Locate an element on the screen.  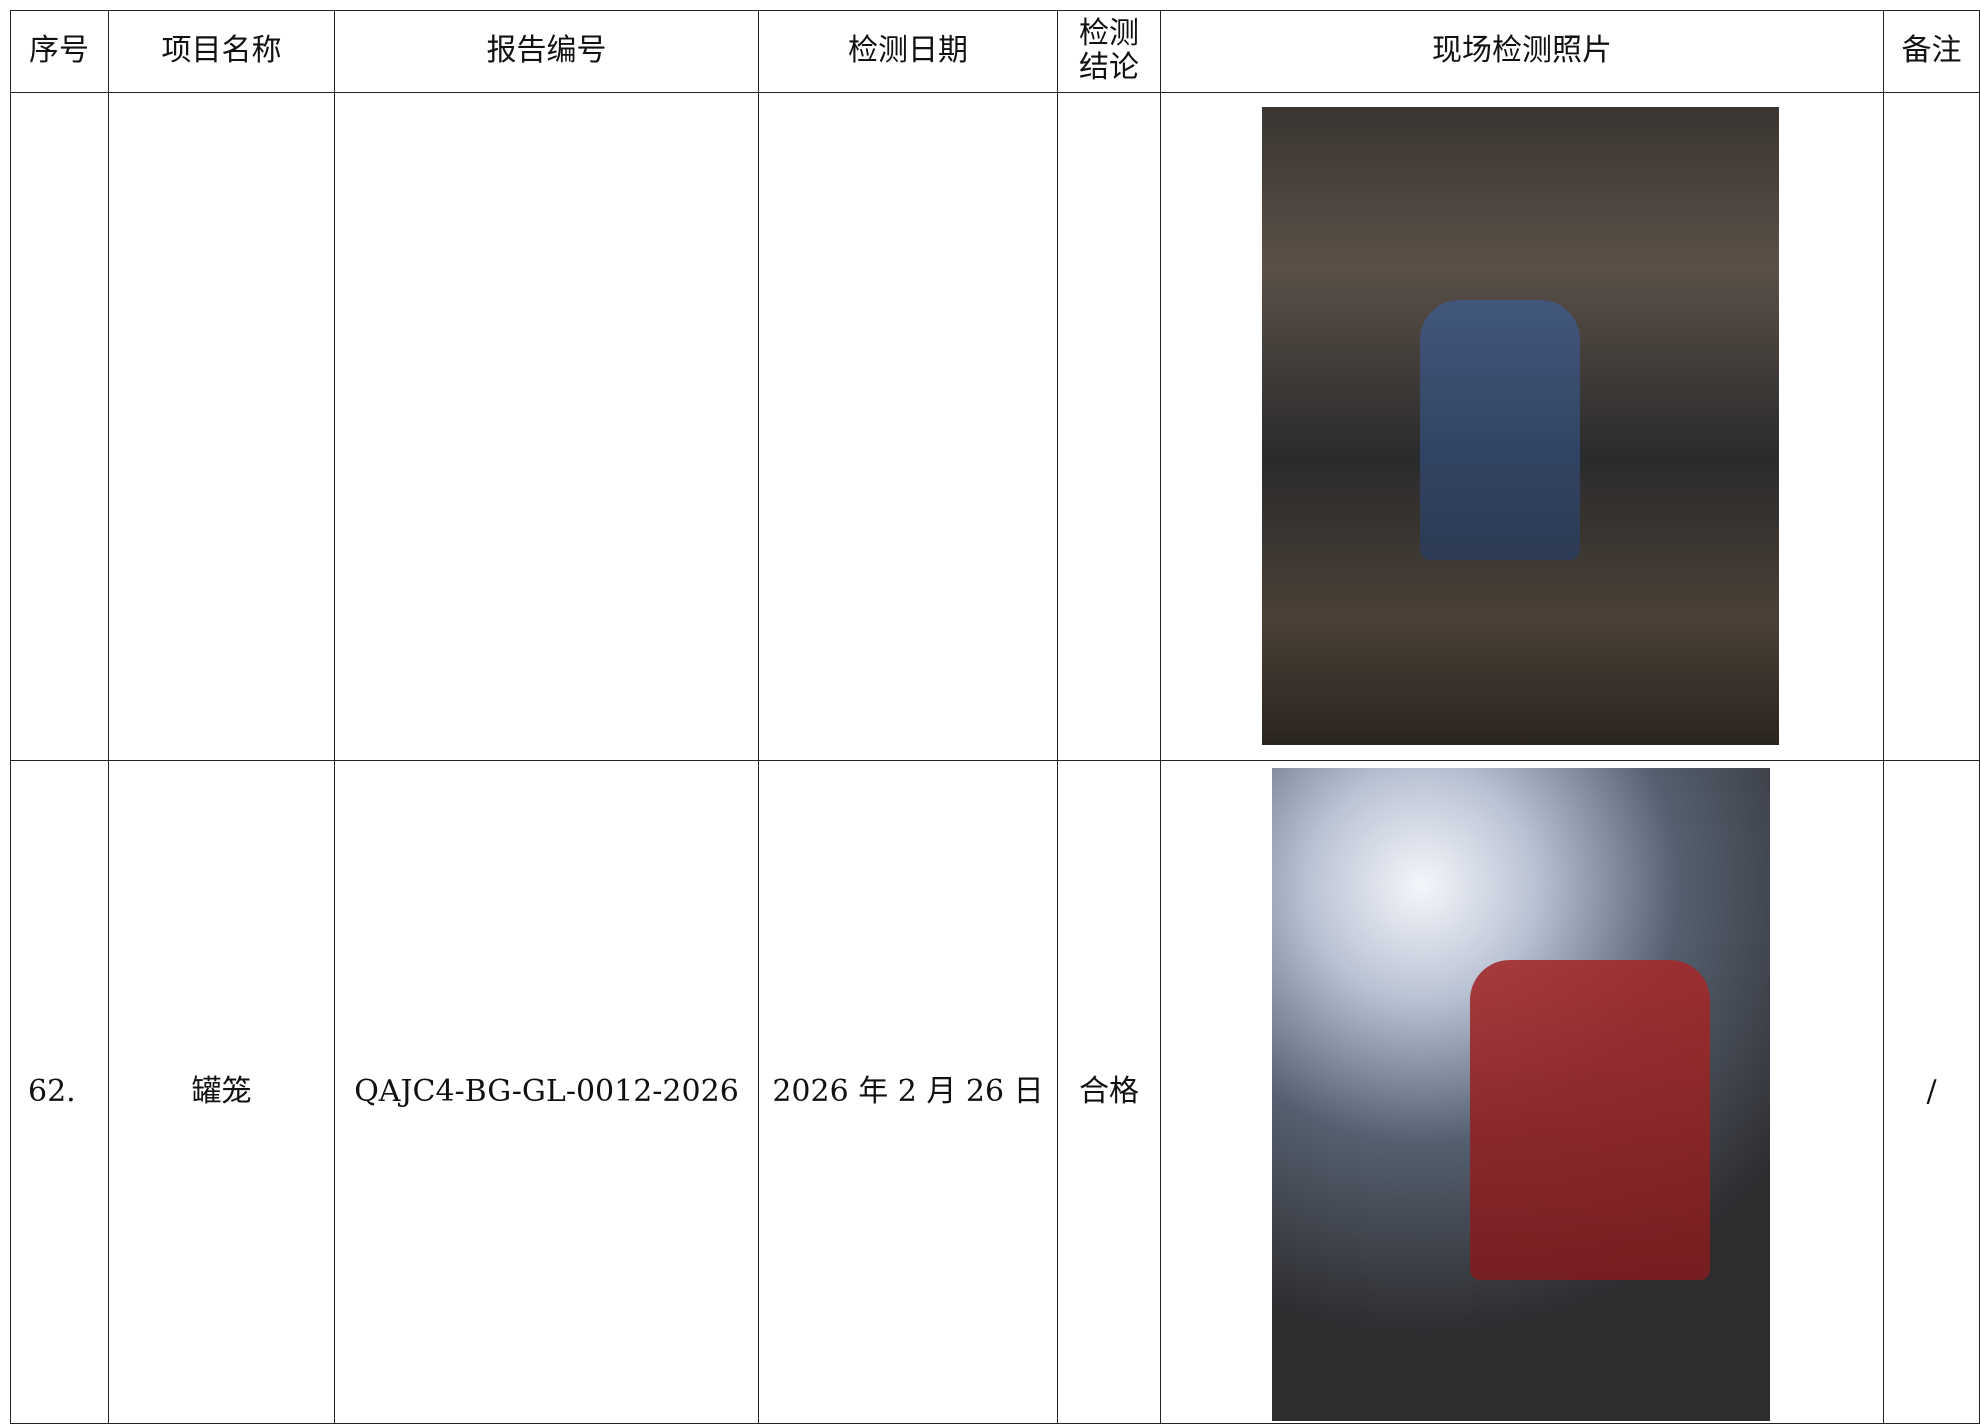
header-cell: 报告编号 is located at coordinates (547, 51).